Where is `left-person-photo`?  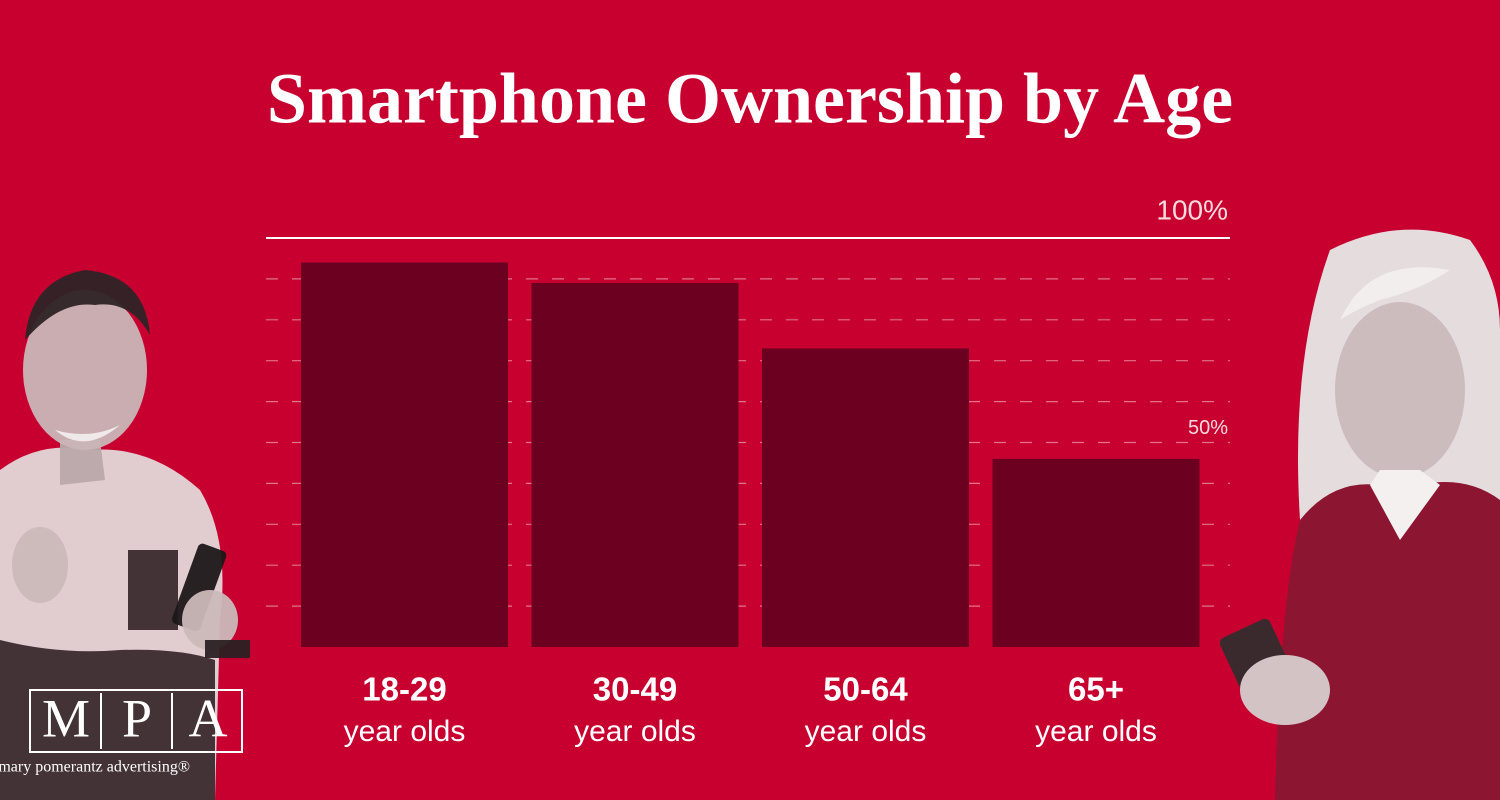 left-person-photo is located at coordinates (125, 535).